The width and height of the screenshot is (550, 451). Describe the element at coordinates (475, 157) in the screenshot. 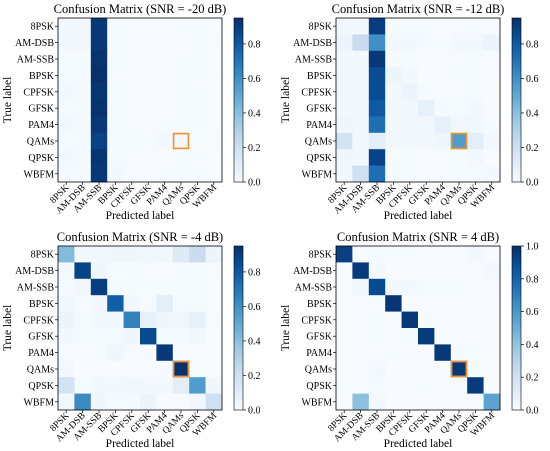

I see `heatmap-cell-QPSK-QPSK` at that location.